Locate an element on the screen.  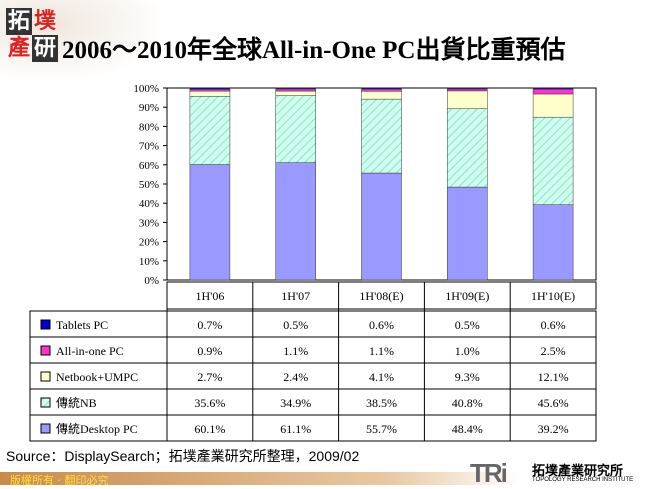
data-label: 34.9% is located at coordinates (295, 403).